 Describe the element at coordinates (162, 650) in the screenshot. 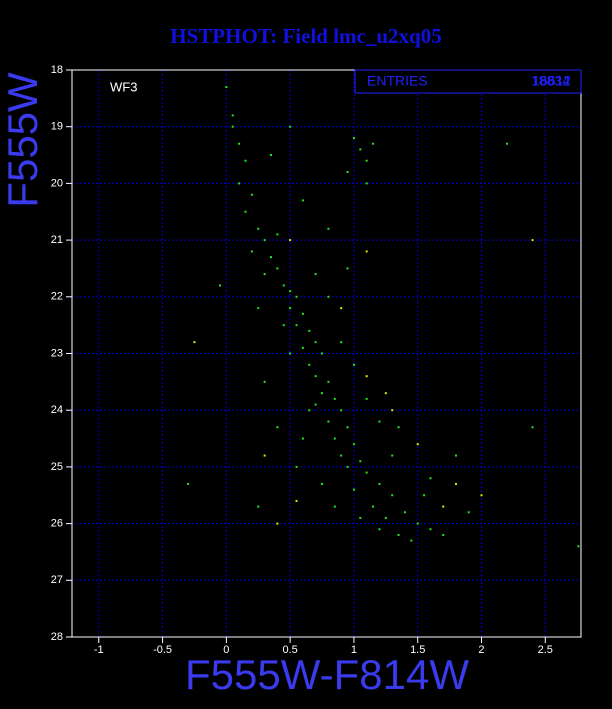

I see `x-tick-label: -0.5` at that location.